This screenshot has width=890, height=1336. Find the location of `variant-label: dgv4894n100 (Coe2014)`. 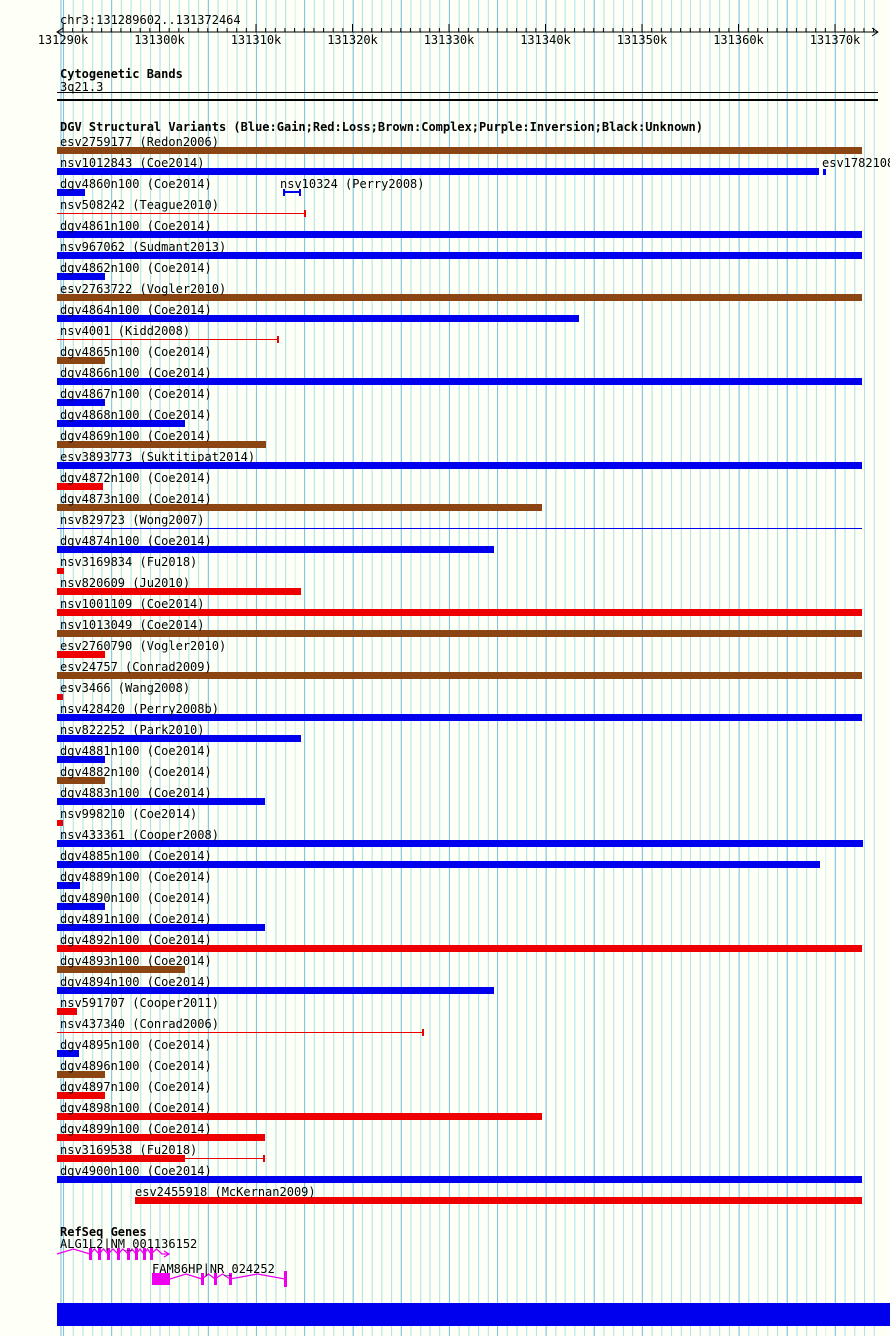

variant-label: dgv4894n100 (Coe2014) is located at coordinates (136, 982).